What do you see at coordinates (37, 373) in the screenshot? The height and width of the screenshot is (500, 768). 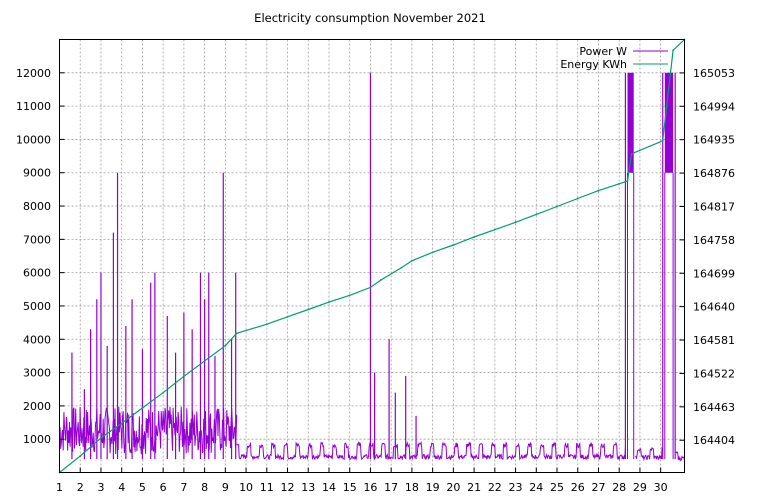 I see `y-tick-label: 3000` at bounding box center [37, 373].